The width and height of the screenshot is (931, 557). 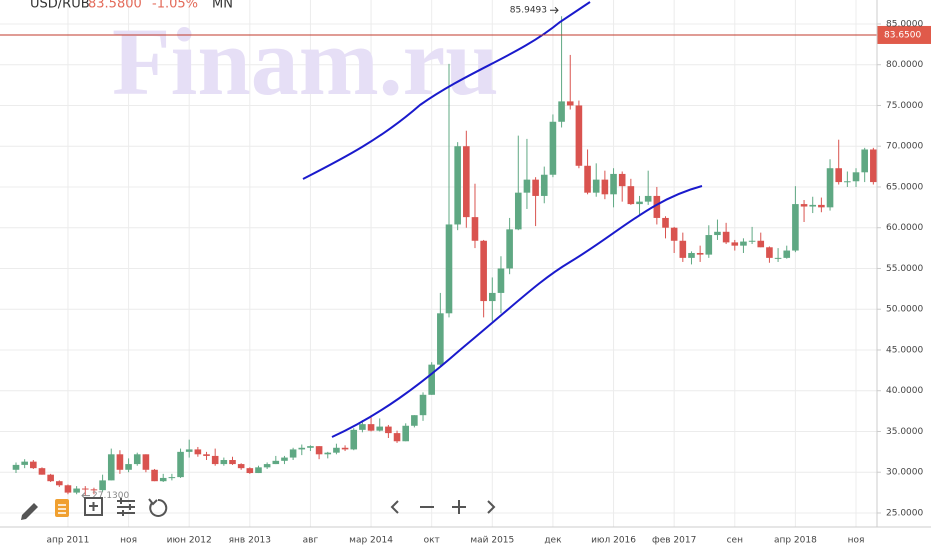 I want to click on y-tick-label: 55.0000, so click(x=904, y=269).